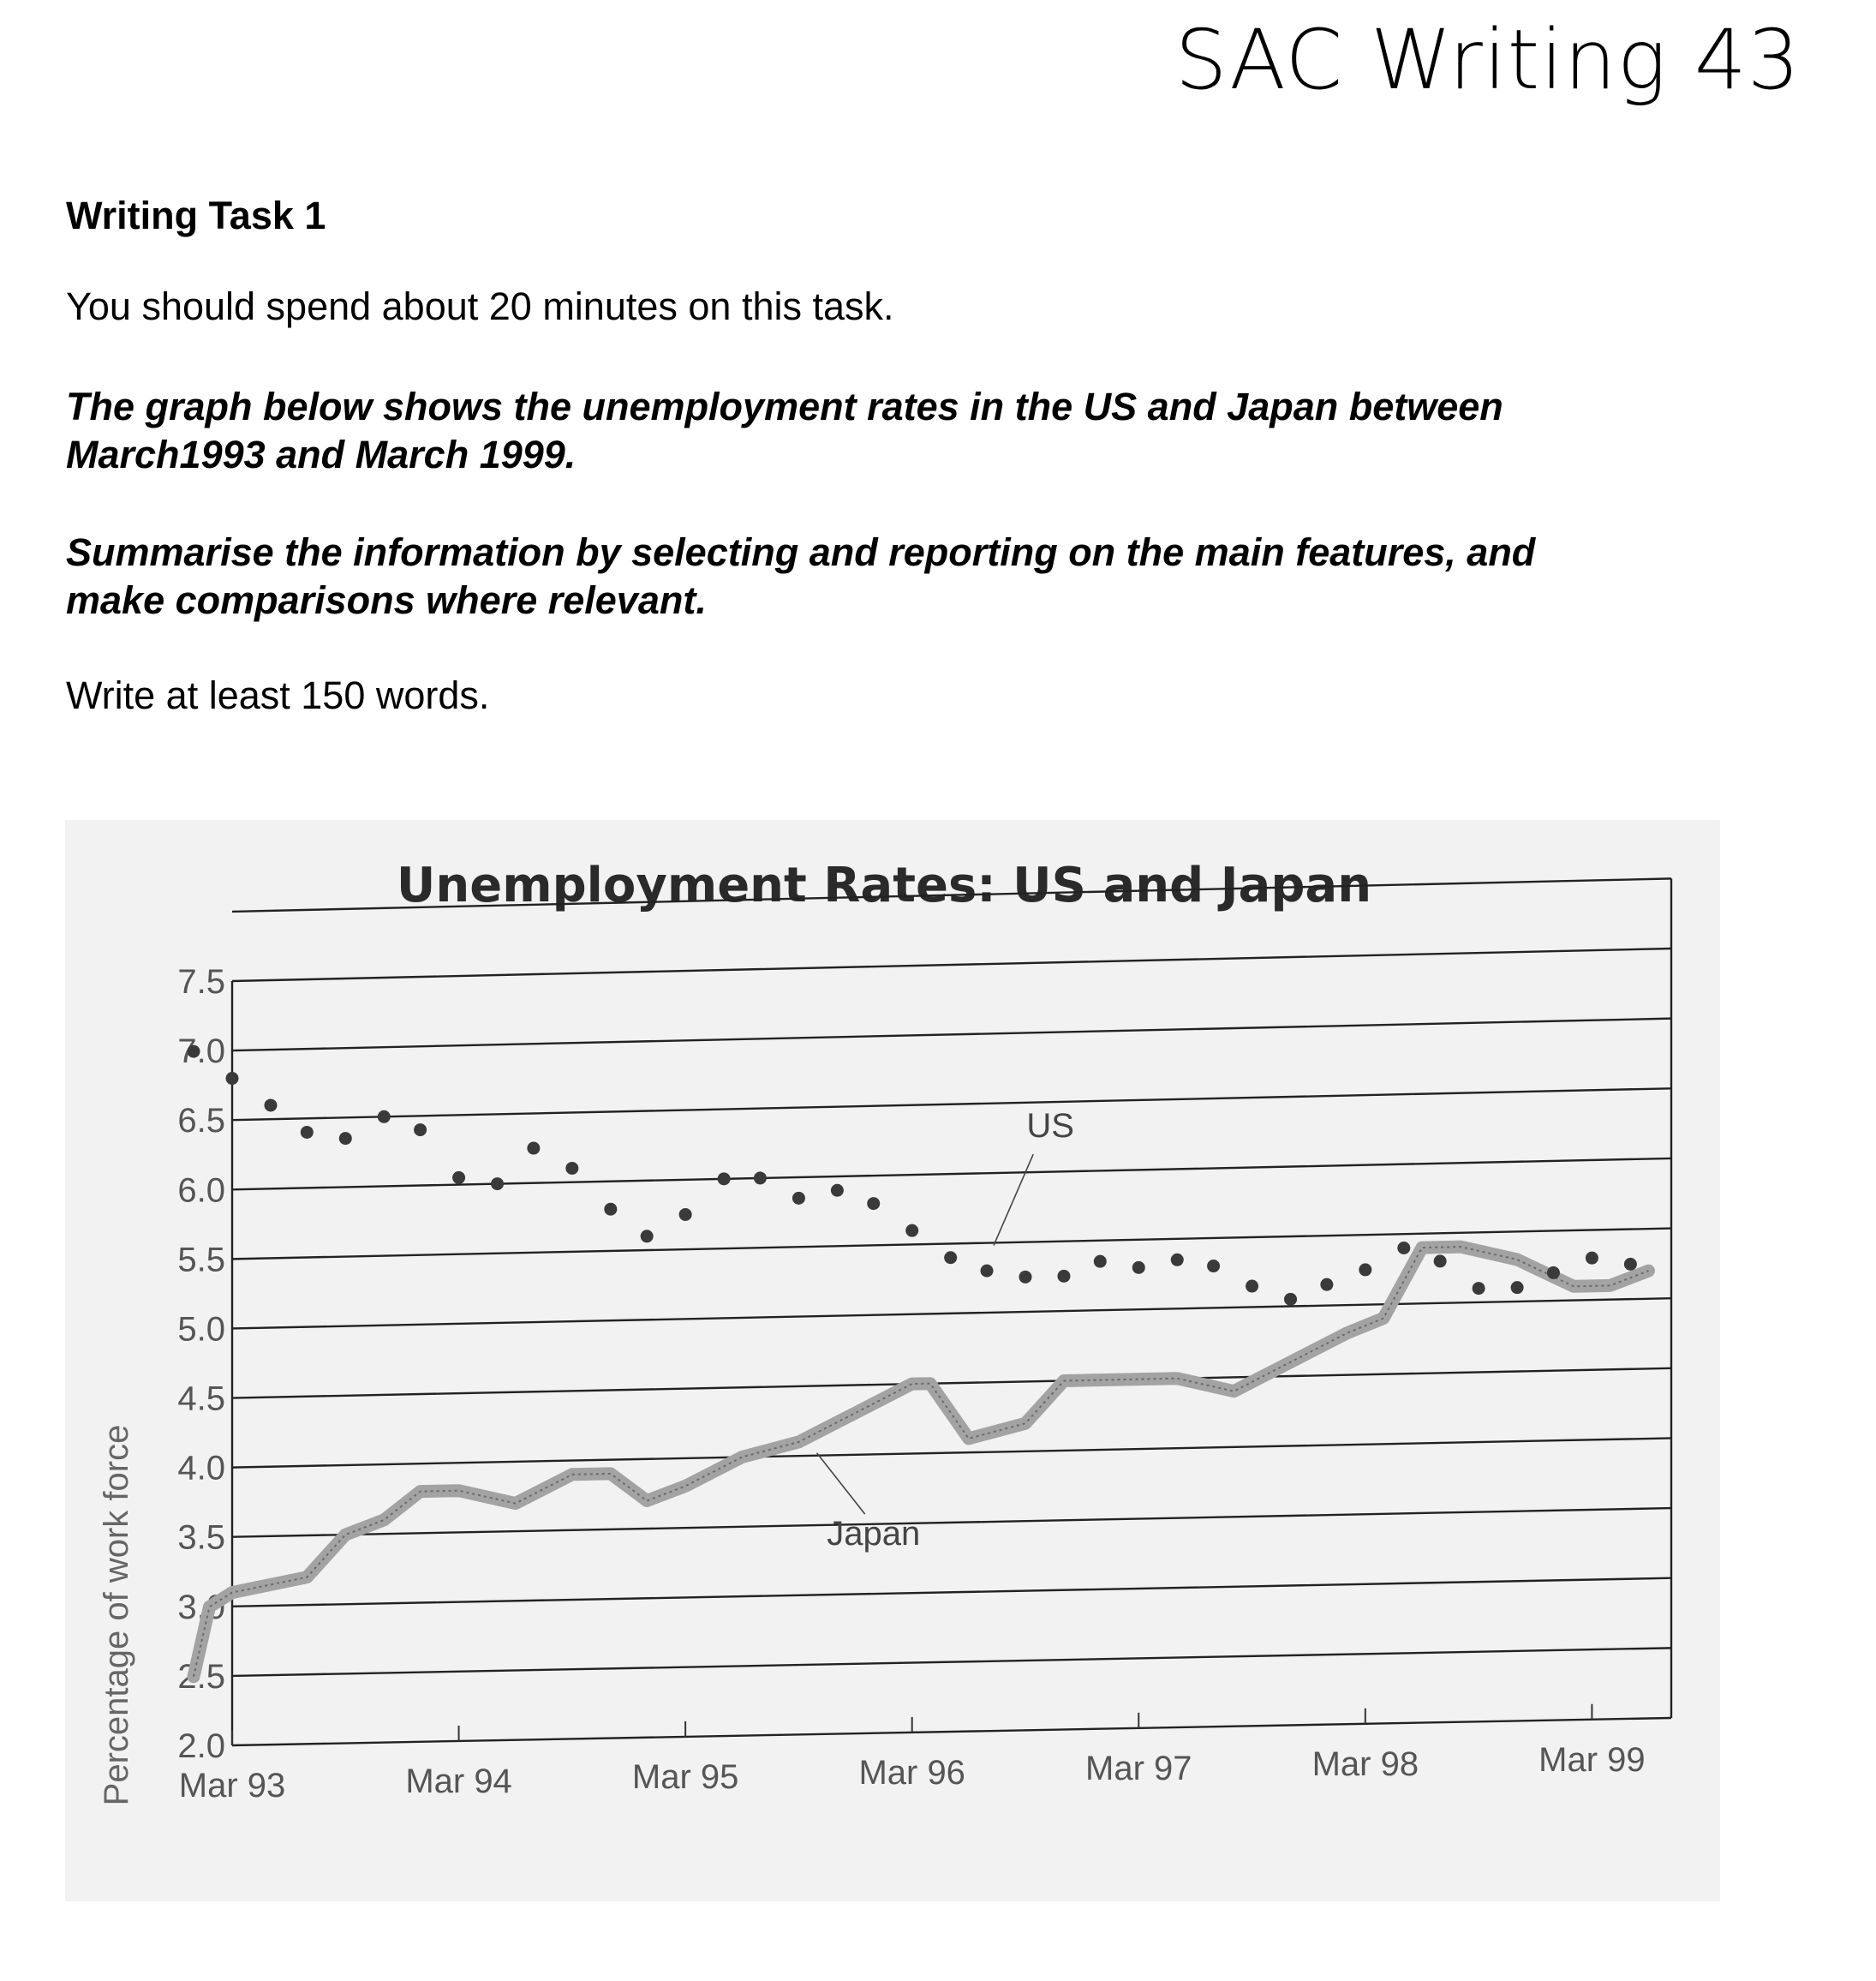 The height and width of the screenshot is (1981, 1876). I want to click on y-tick-label: 2.0, so click(201, 1746).